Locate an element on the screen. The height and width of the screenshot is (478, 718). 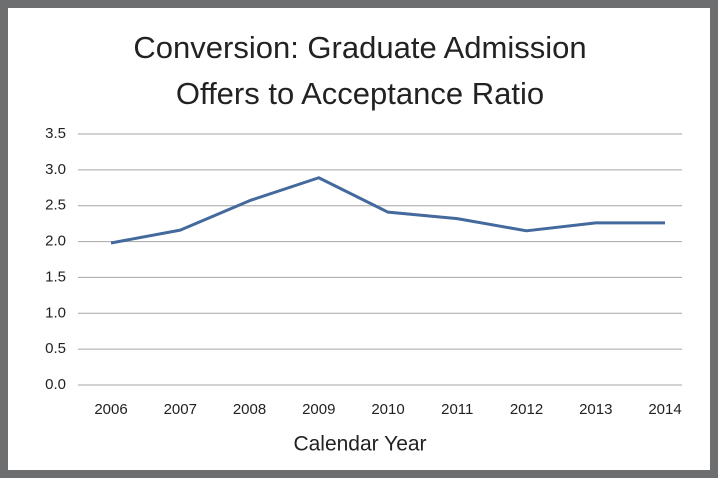
x-tick-label: 2009 is located at coordinates (318, 409).